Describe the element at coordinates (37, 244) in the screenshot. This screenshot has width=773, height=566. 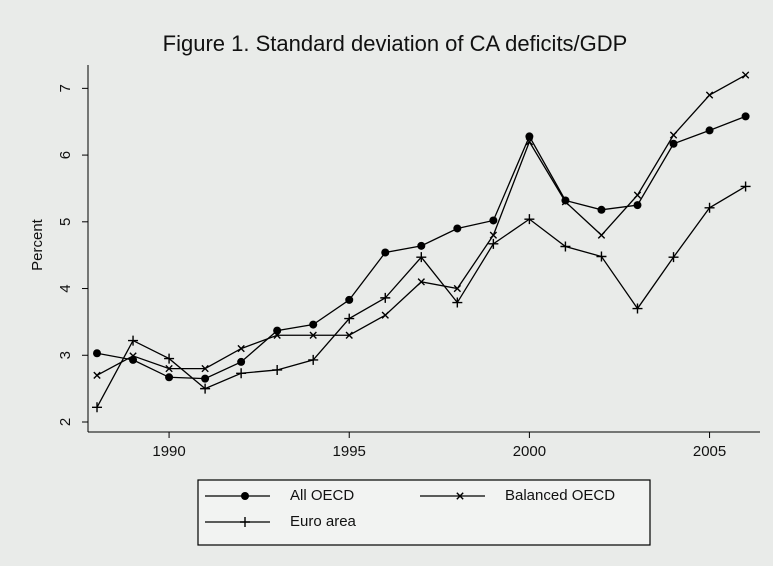
I see `y-axis-label: Percent` at that location.